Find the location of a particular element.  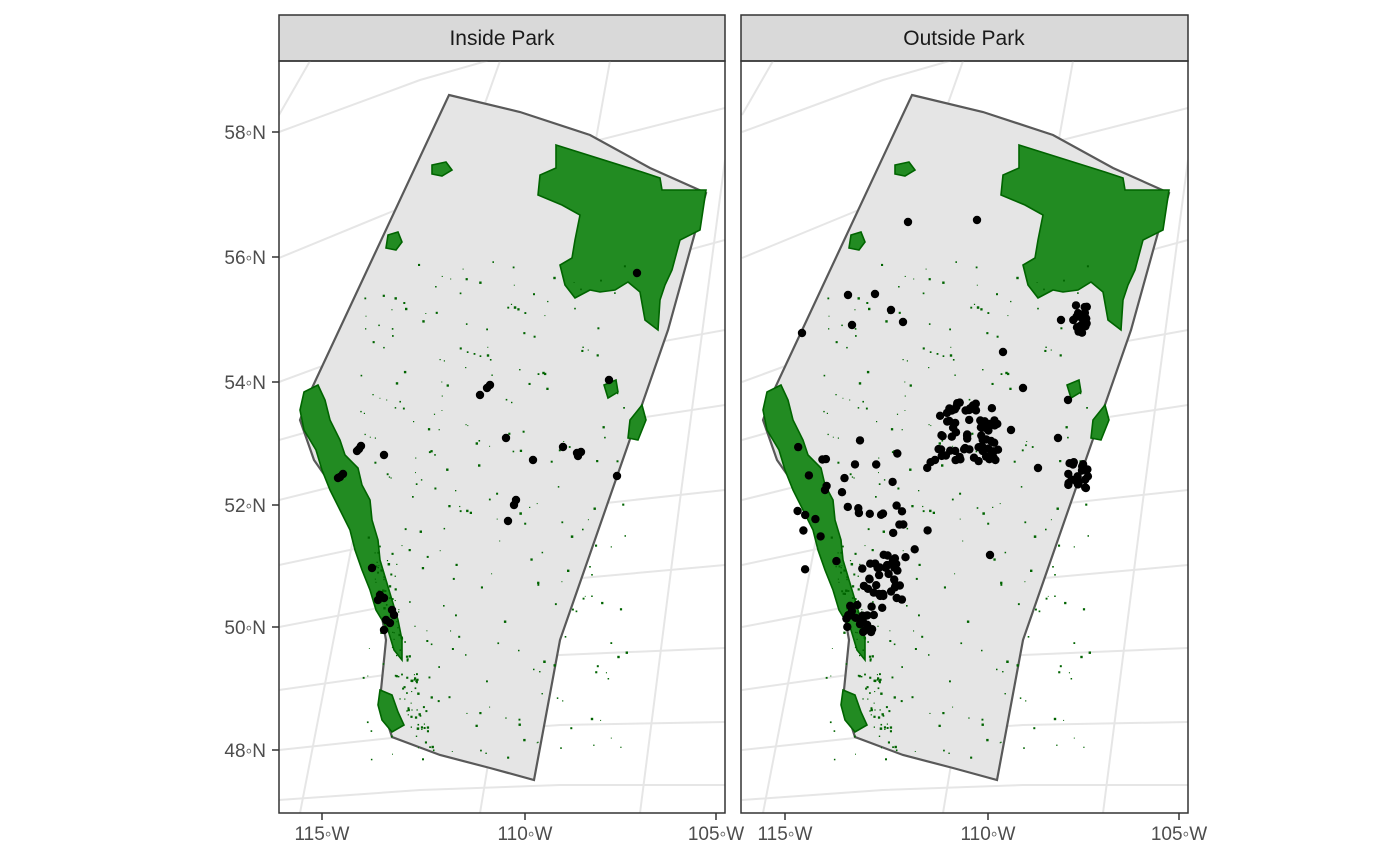

park-polygon is located at coordinates (637, 422).